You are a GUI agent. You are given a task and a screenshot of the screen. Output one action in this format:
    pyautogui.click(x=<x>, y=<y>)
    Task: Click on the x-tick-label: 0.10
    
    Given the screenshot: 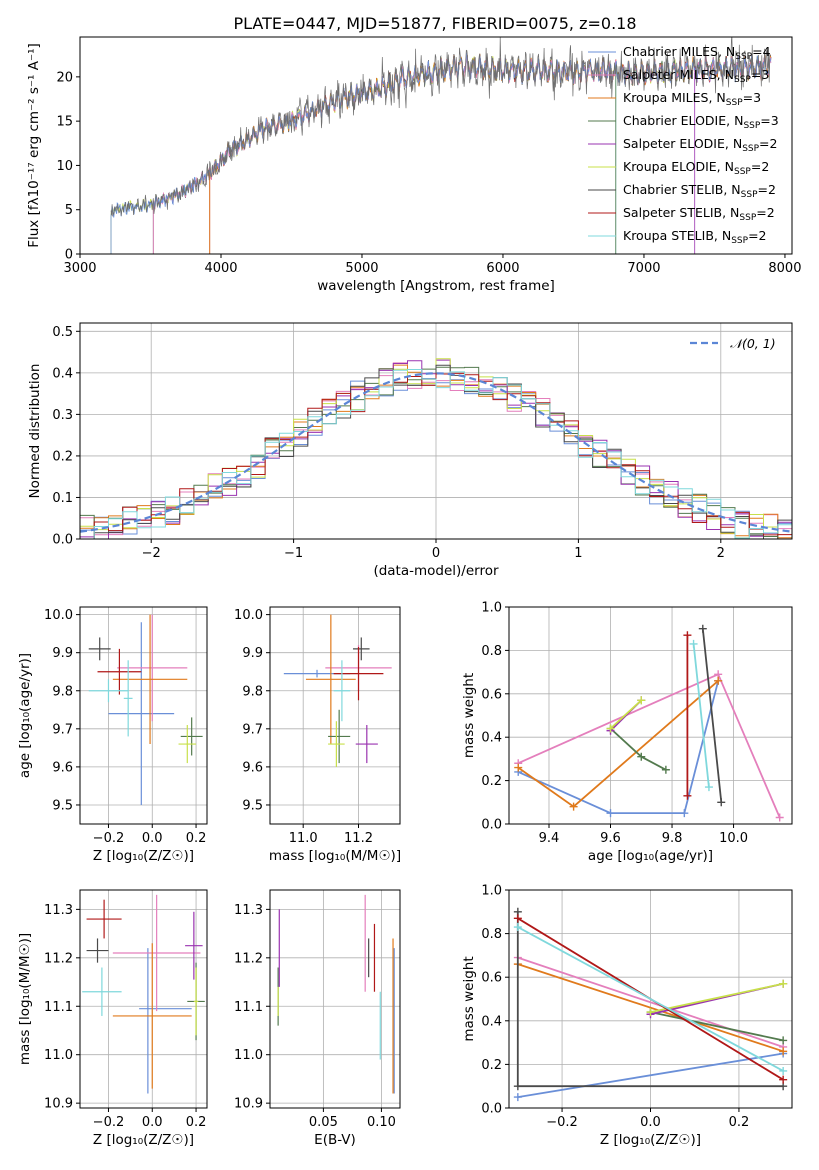 What is the action you would take?
    pyautogui.click(x=381, y=1122)
    